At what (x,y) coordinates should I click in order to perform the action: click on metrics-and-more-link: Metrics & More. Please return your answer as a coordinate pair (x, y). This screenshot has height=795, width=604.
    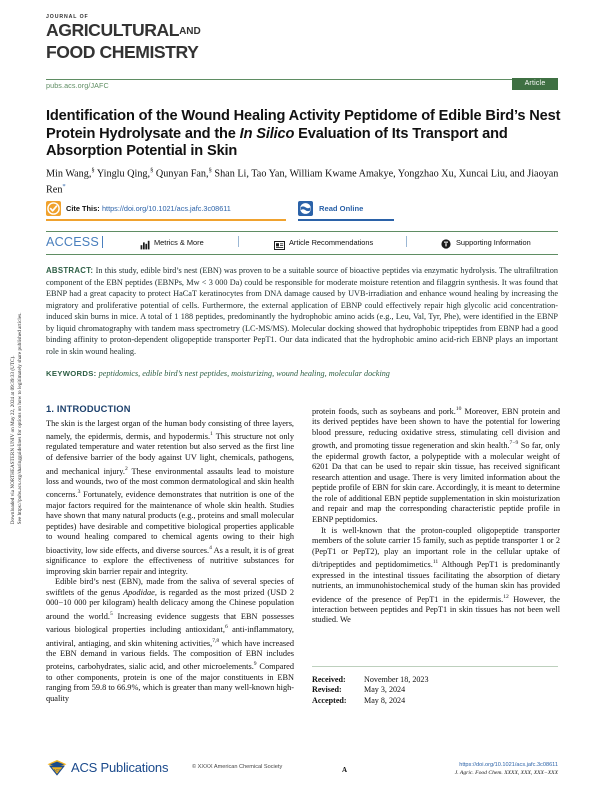
    Looking at the image, I should click on (179, 242).